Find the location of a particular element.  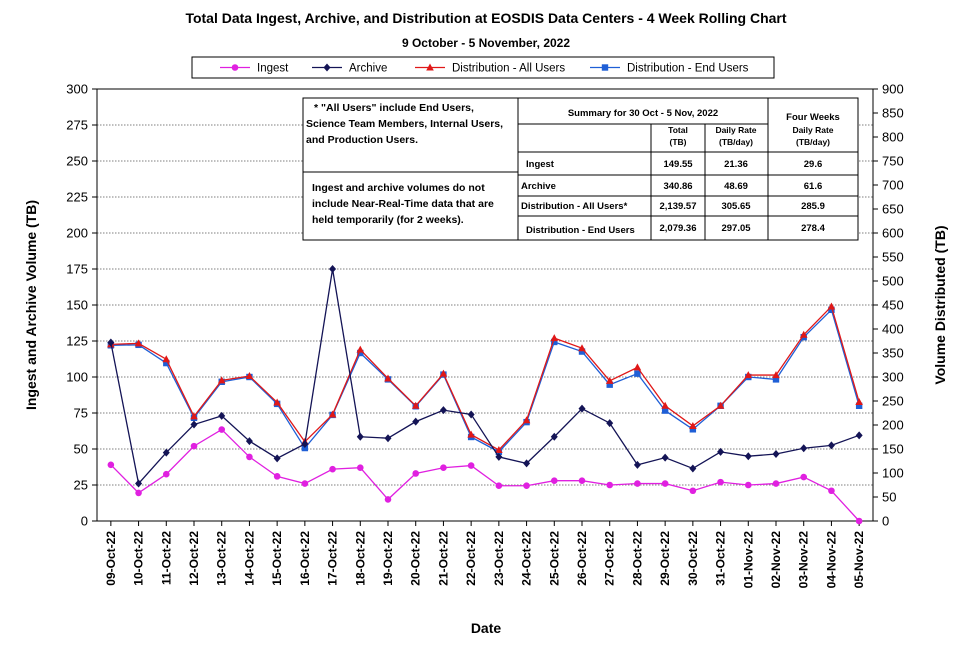

summary-row-label: Distribution - End Users is located at coordinates (580, 230).